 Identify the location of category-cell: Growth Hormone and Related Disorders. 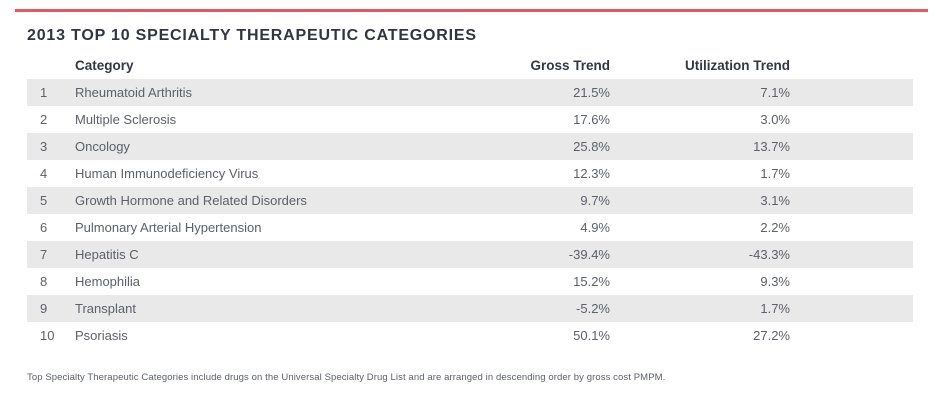
(191, 200).